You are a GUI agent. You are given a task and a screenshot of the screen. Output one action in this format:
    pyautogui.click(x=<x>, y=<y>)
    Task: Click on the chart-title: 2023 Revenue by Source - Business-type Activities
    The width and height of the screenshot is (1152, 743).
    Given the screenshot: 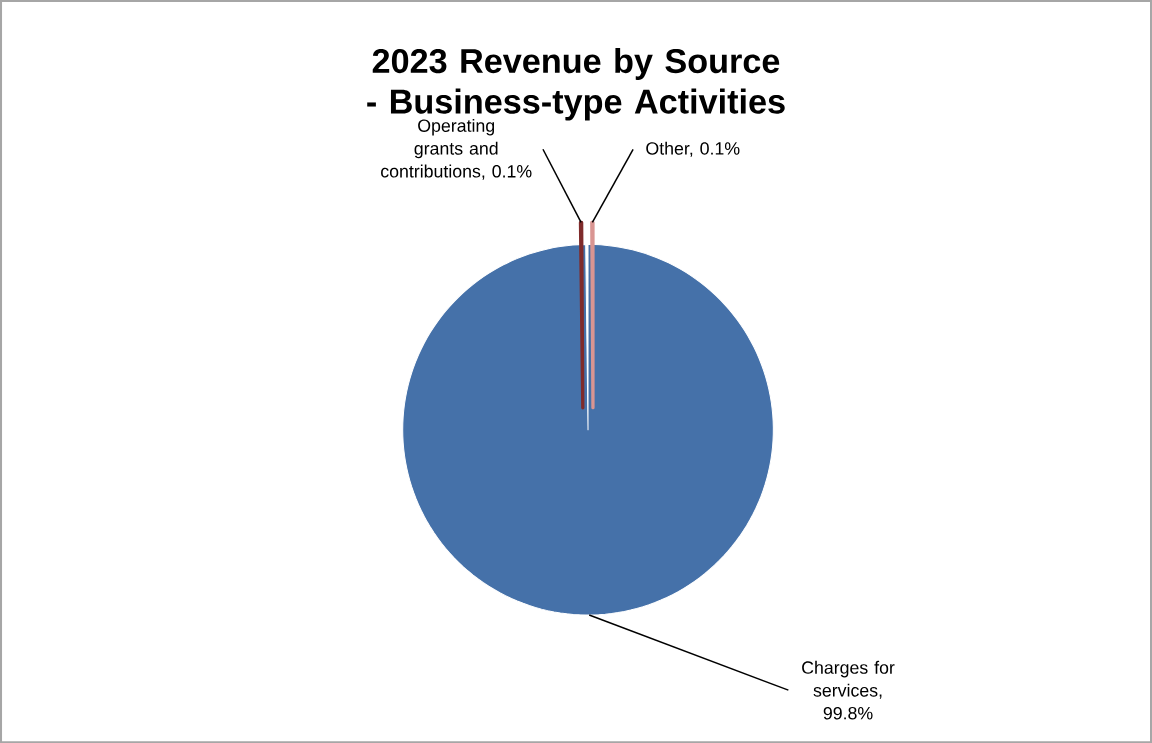 What is the action you would take?
    pyautogui.click(x=576, y=84)
    